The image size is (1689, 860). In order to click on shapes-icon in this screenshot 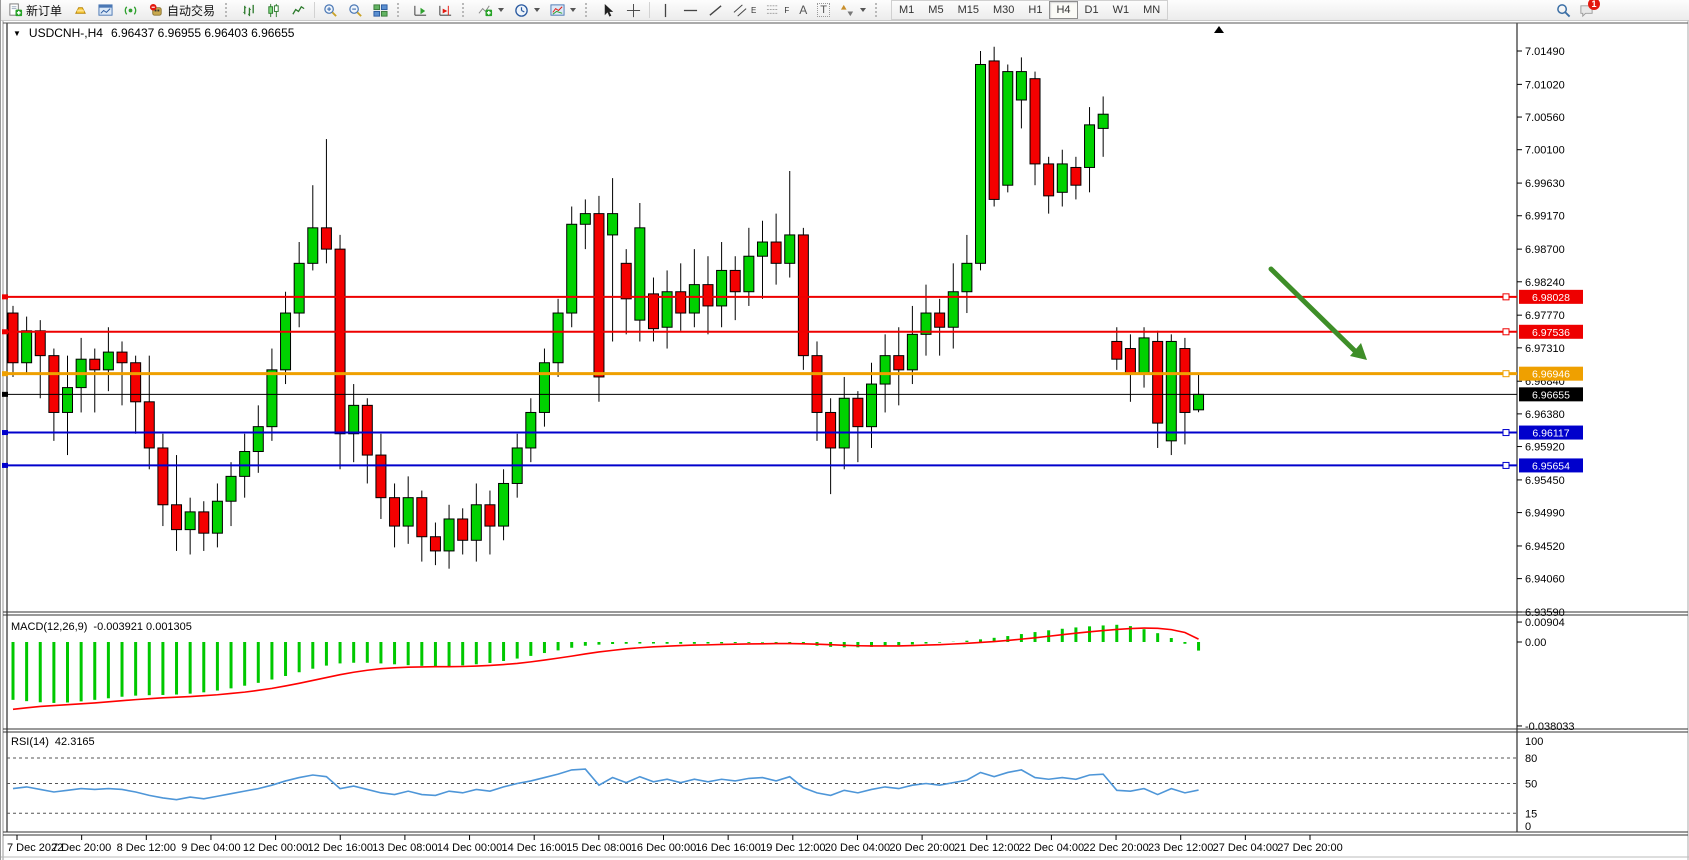, I will do `click(847, 10)`.